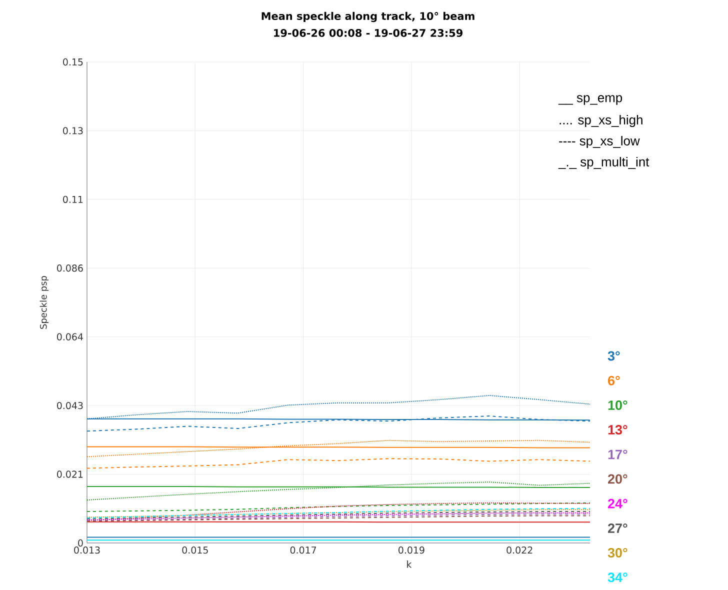 The image size is (728, 590). I want to click on text: 13°, so click(618, 430).